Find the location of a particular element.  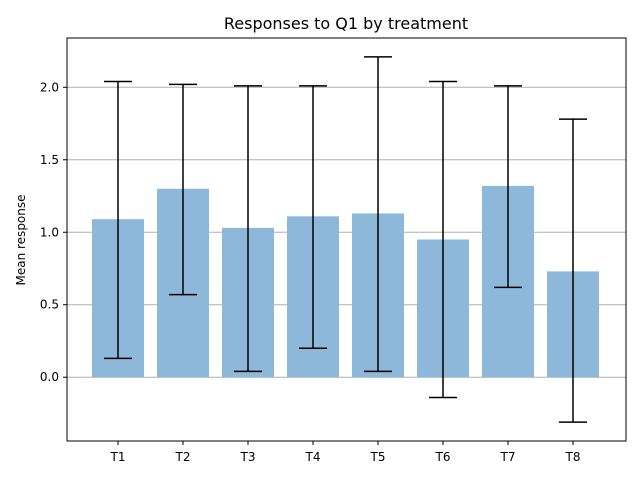

x-tick-label: T1 is located at coordinates (118, 457).